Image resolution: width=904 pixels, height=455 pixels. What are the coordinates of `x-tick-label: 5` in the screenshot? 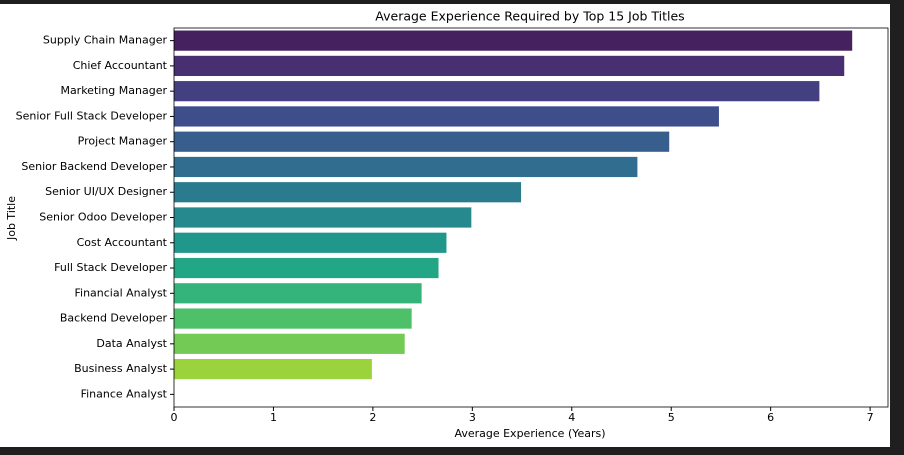 It's located at (671, 417).